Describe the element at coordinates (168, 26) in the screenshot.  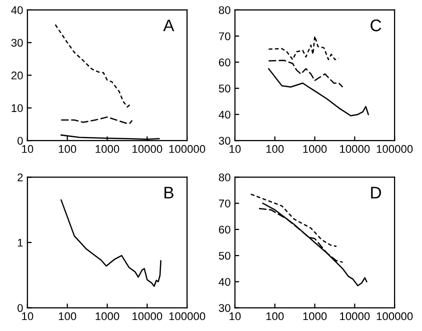
I see `annotation: A` at that location.